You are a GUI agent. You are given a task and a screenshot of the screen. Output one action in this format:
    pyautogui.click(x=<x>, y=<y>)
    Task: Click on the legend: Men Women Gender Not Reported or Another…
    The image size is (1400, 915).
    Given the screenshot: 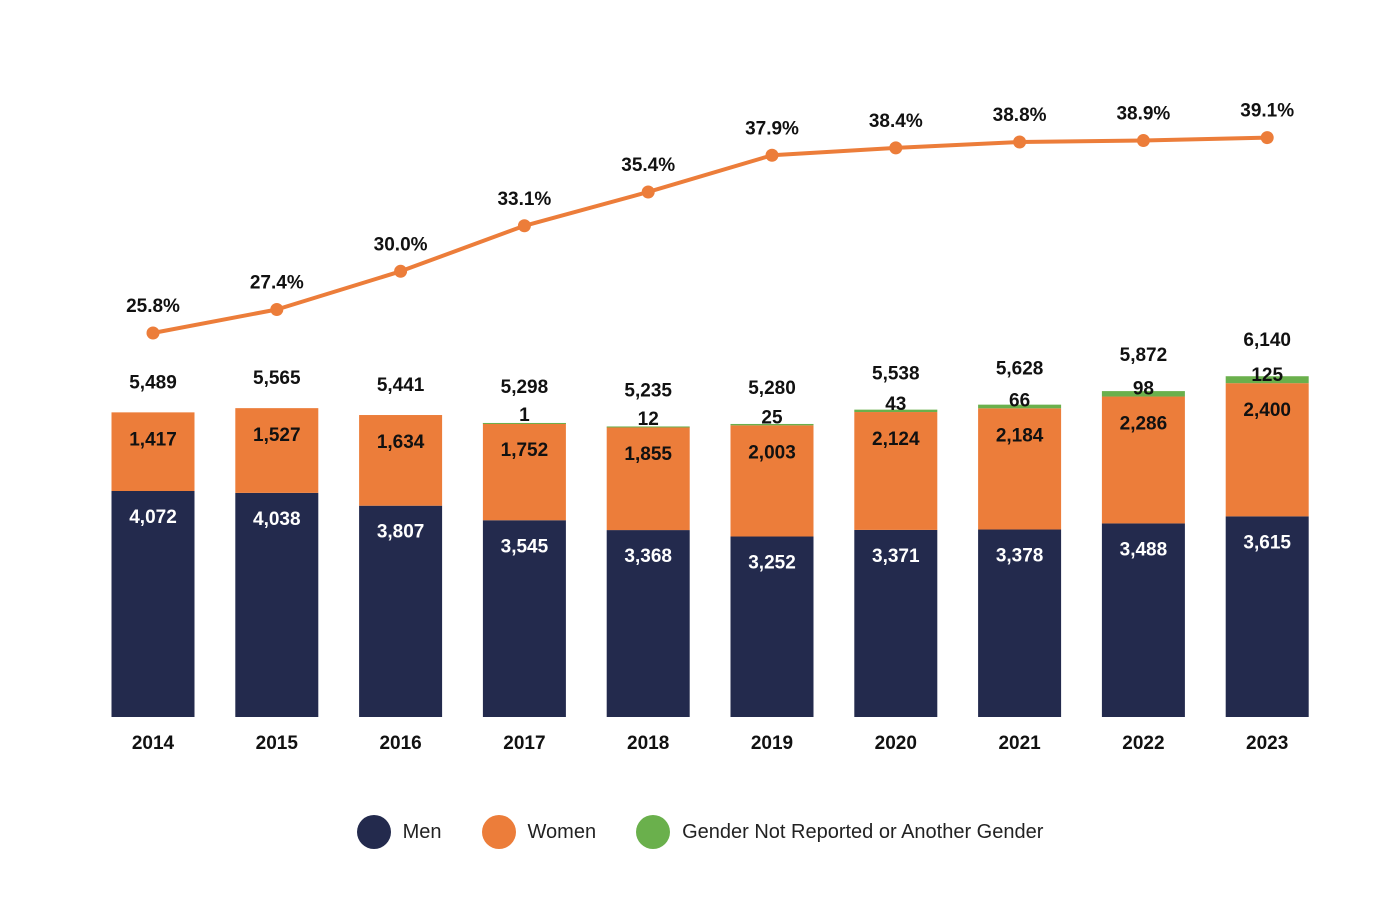 What is the action you would take?
    pyautogui.click(x=700, y=832)
    